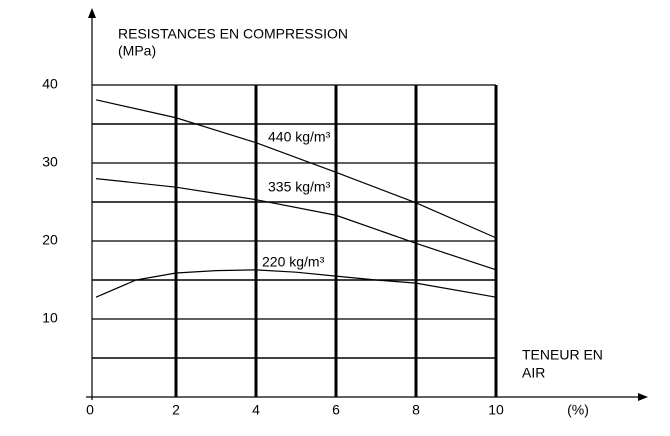  What do you see at coordinates (176, 410) in the screenshot?
I see `x-tick-label: 2` at bounding box center [176, 410].